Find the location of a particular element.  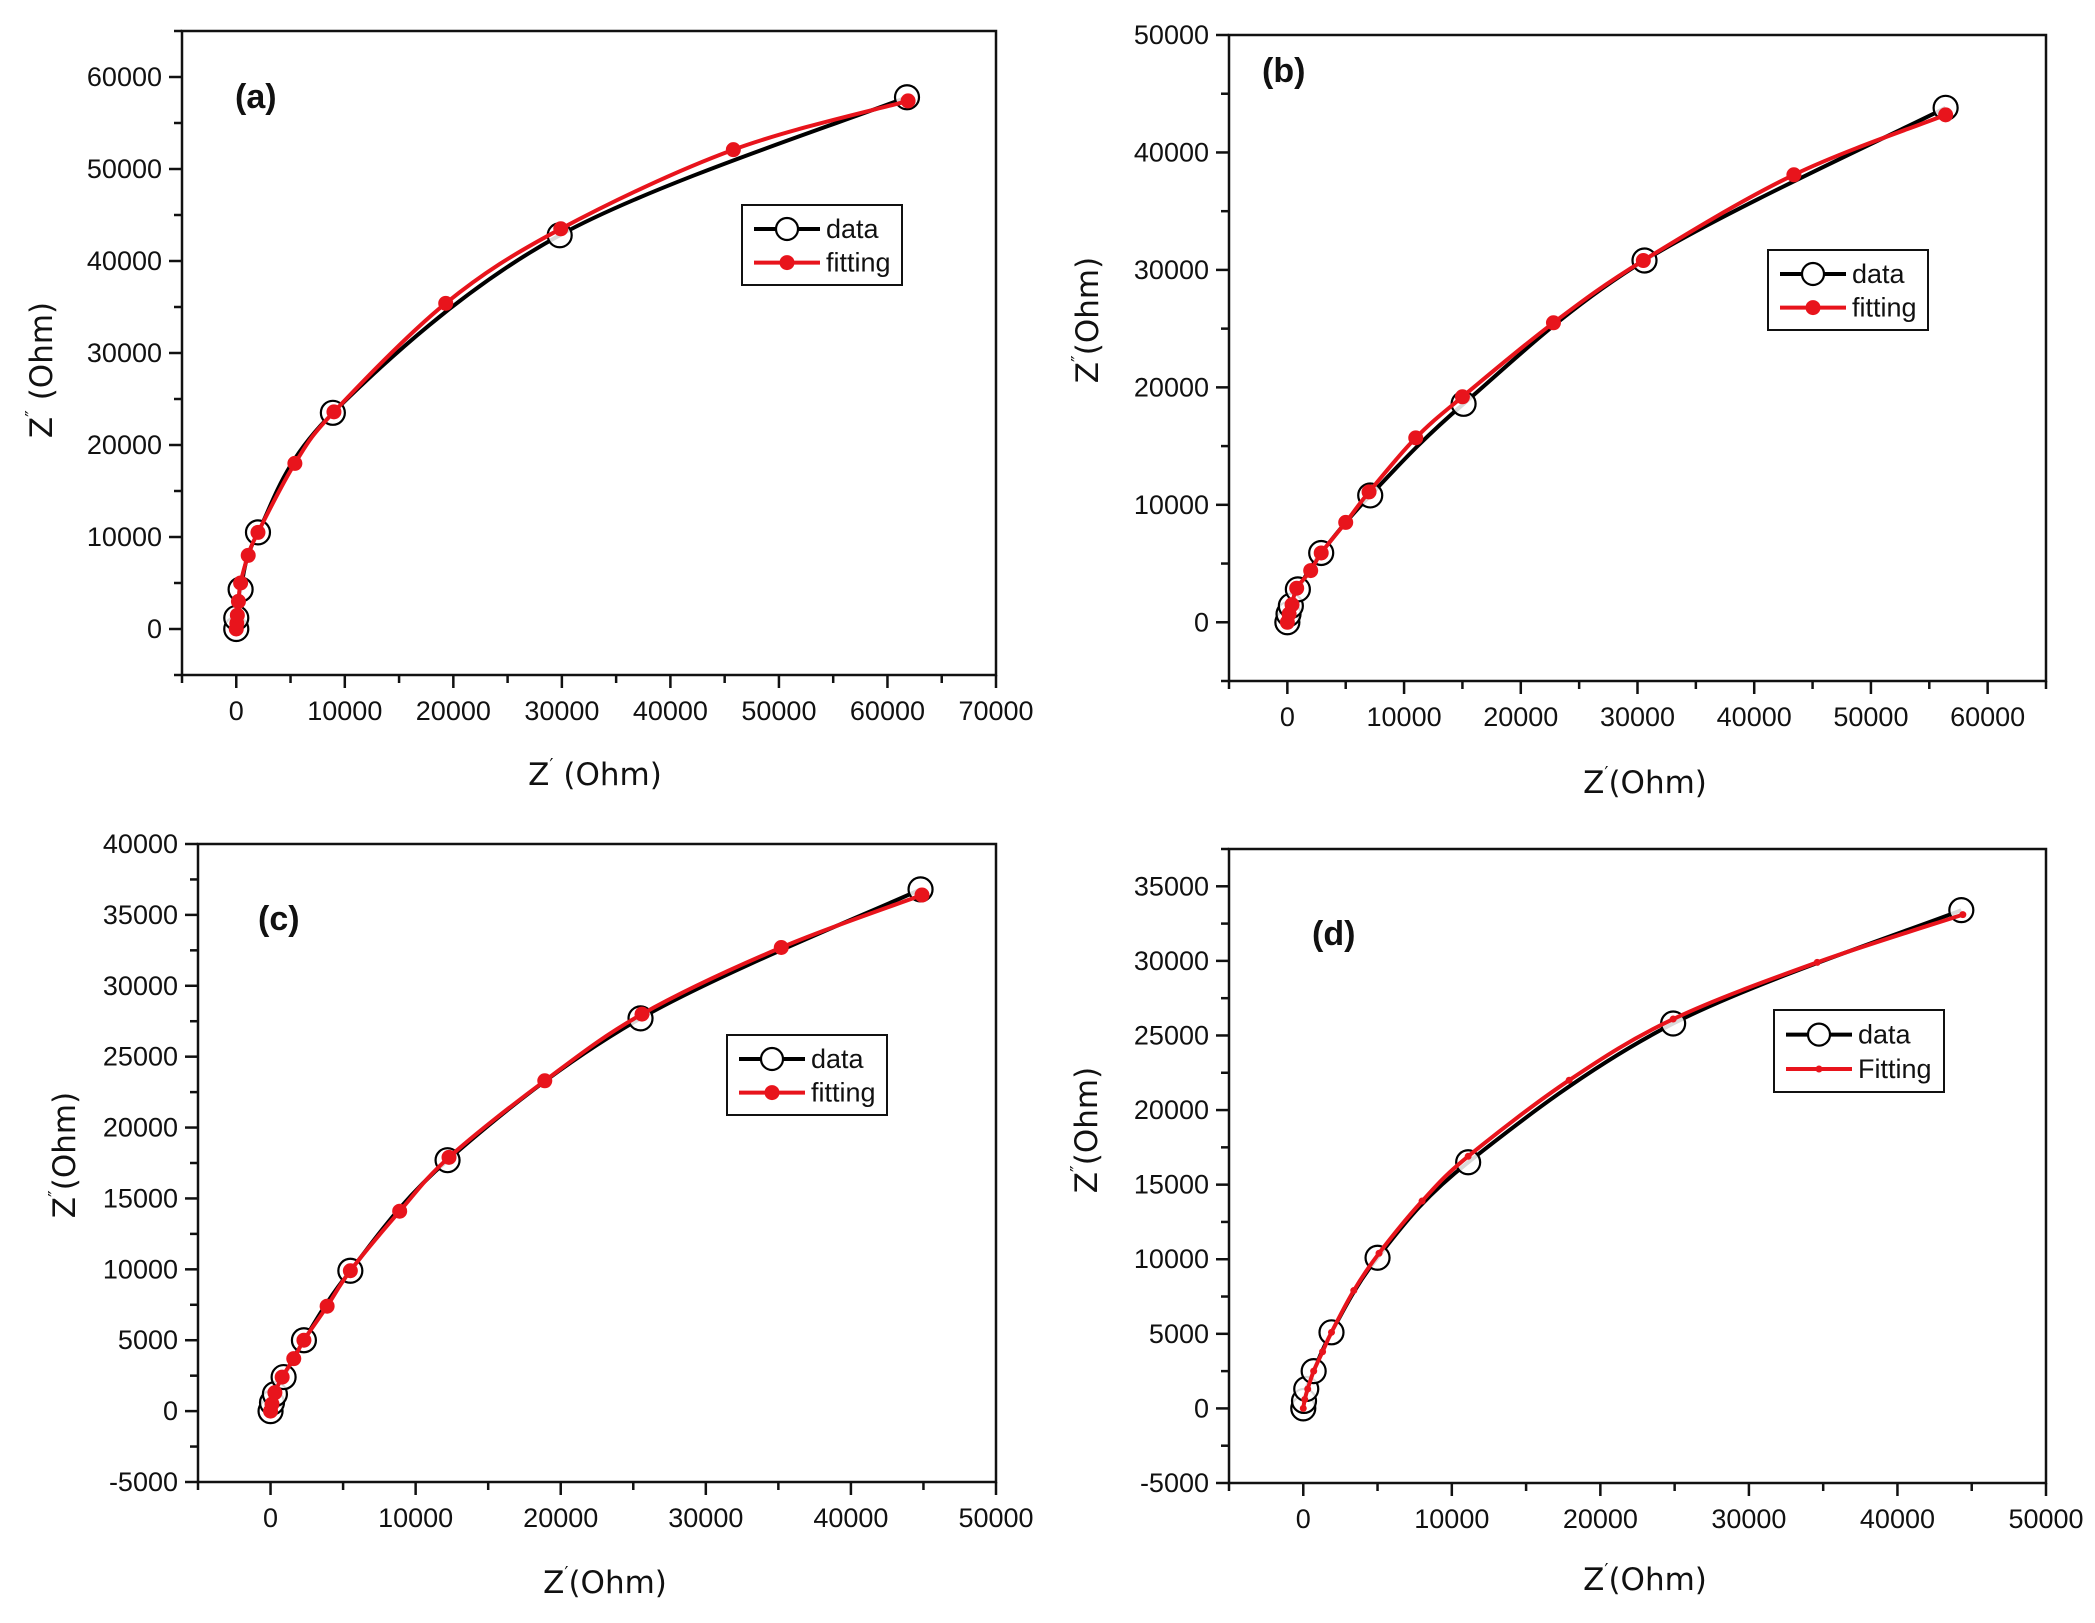

y-tick-label: 35000 is located at coordinates (1171, 886).